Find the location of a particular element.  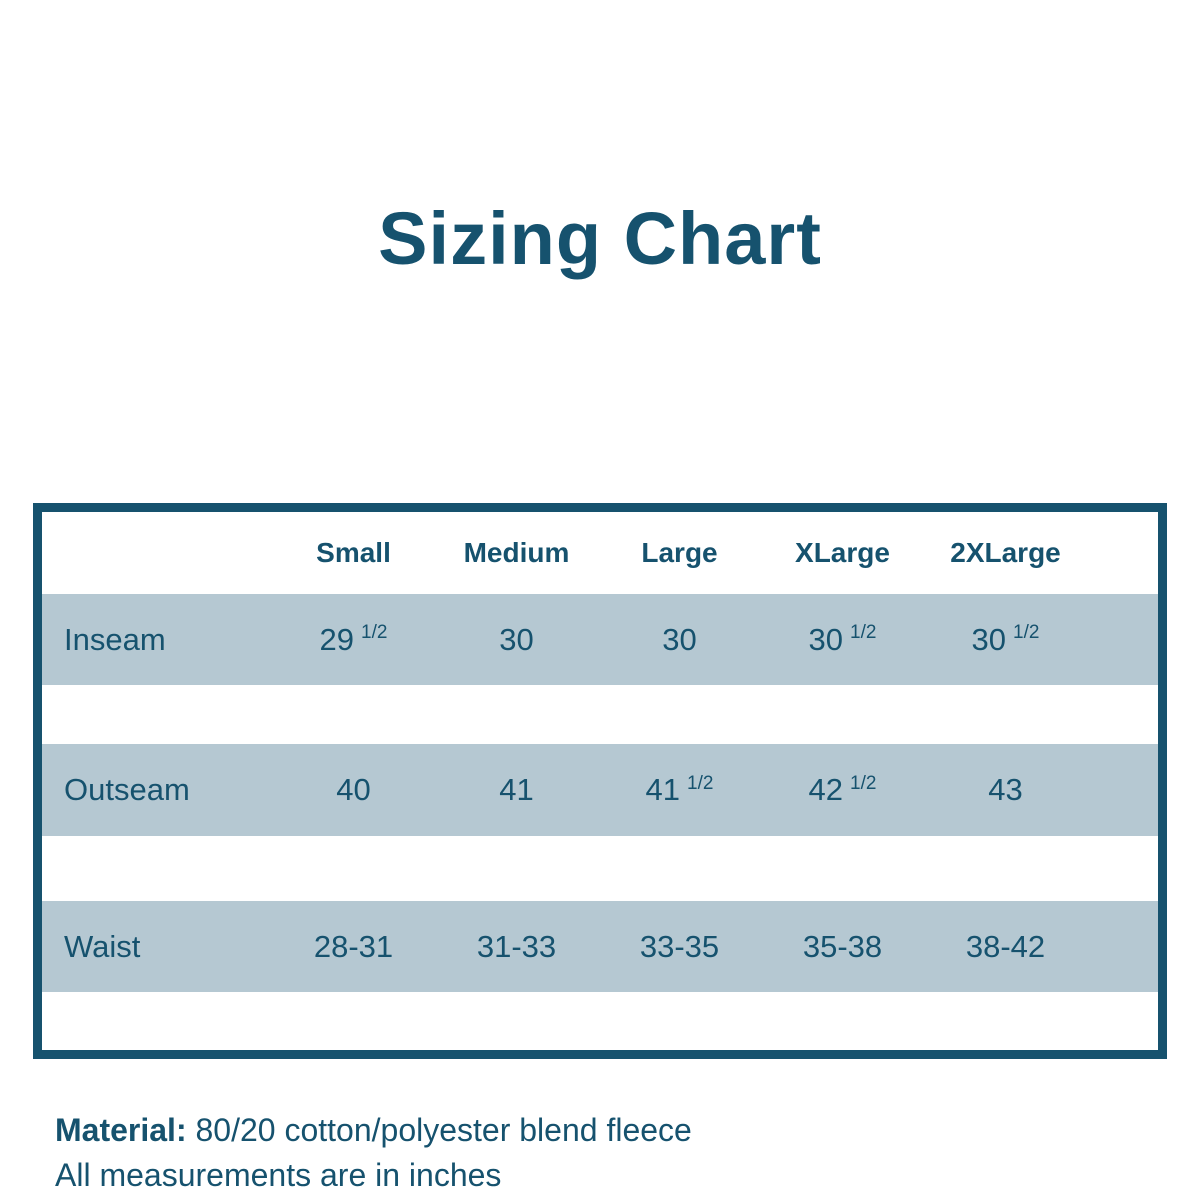

cell-outseam-small: 40 is located at coordinates (353, 790).